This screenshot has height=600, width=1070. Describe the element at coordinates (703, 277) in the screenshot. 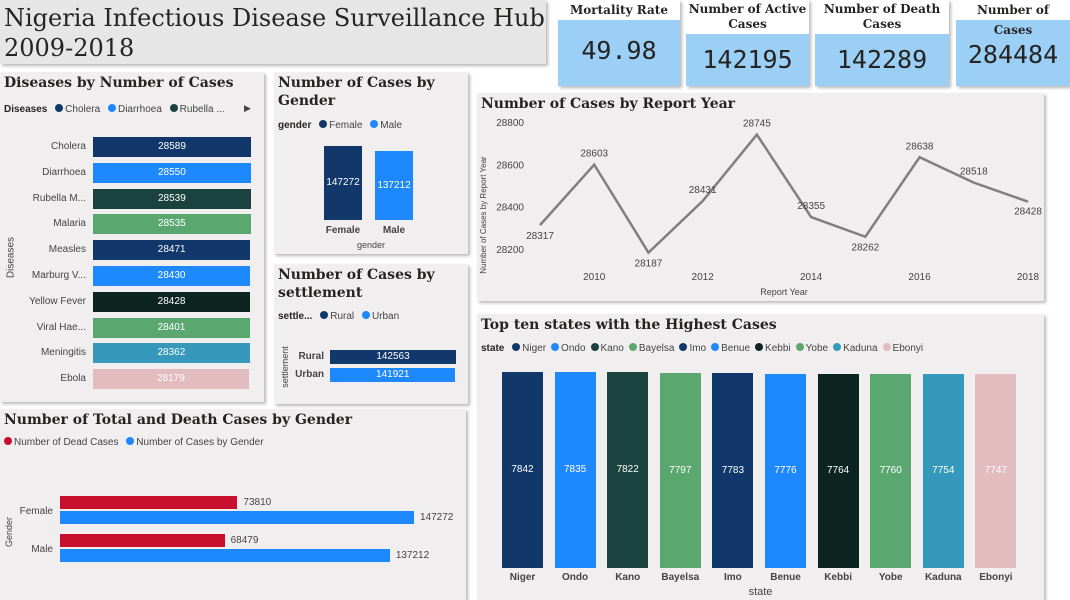

I see `x-tick-label: 2012` at that location.